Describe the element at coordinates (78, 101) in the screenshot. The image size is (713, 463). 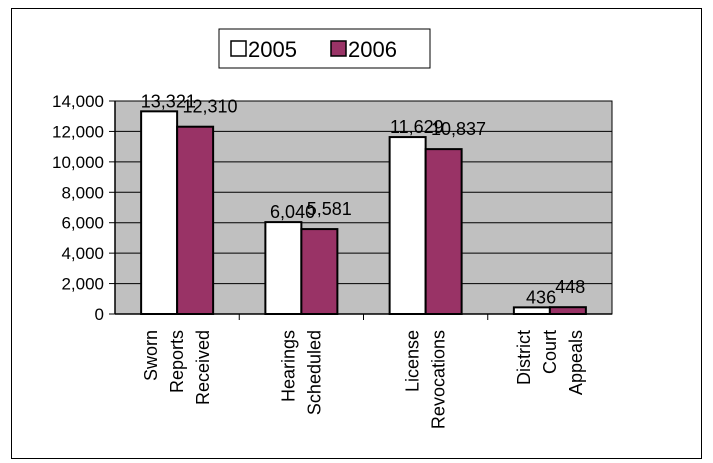
I see `y-tick-label: 14,000` at that location.